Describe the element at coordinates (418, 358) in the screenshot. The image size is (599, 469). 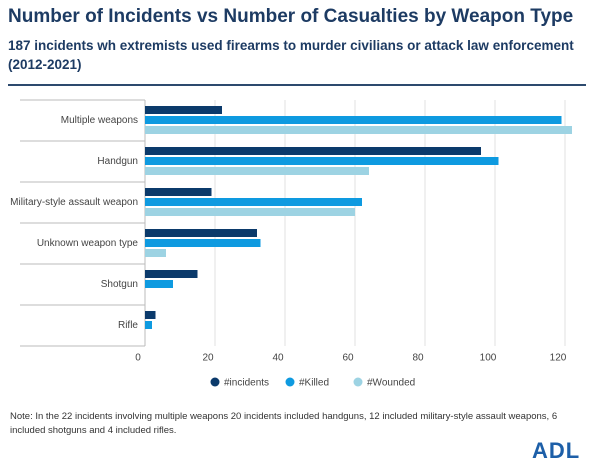
I see `x-tick-label: 80` at that location.